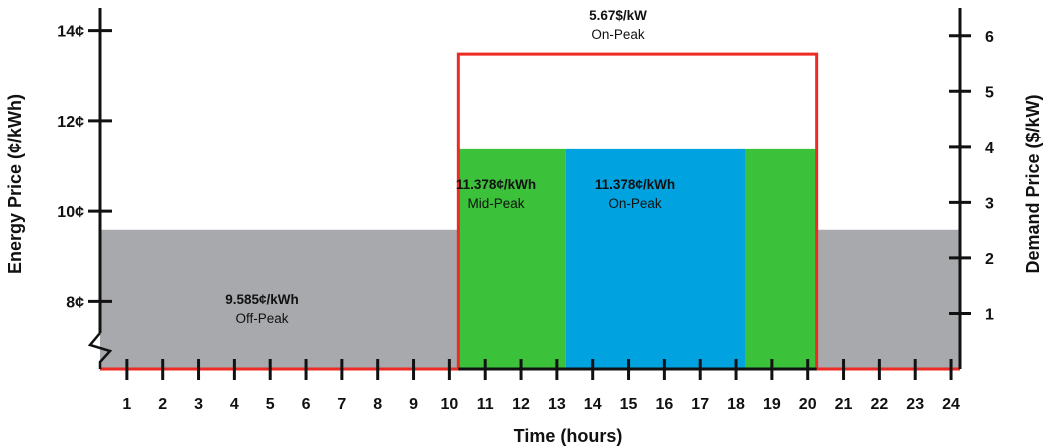  What do you see at coordinates (84, 167) in the screenshot?
I see `left-y-ticks: 8¢ 10¢ 12¢ 14¢` at bounding box center [84, 167].